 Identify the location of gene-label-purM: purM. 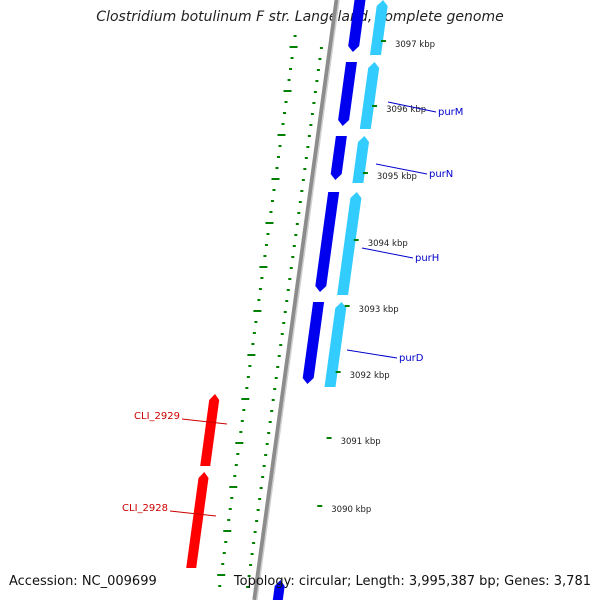
(450, 112).